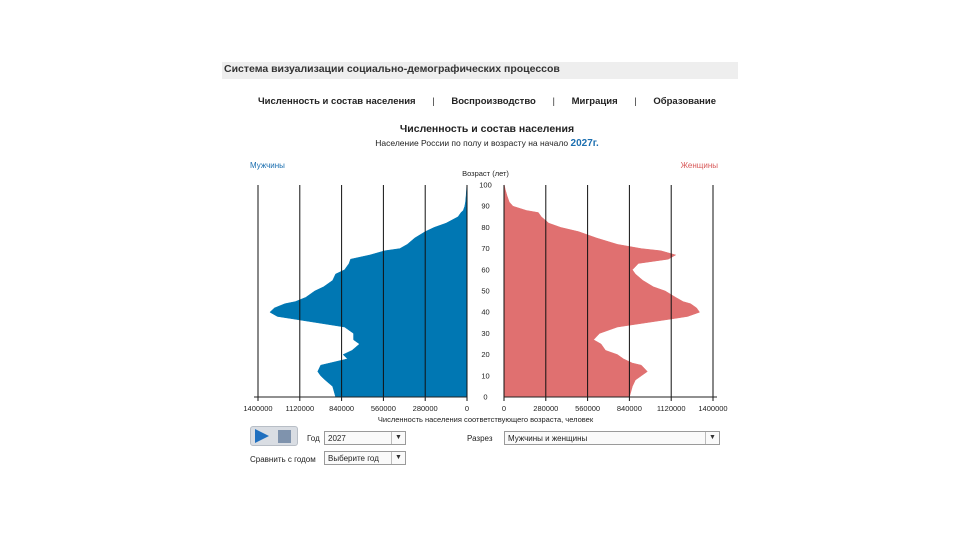  What do you see at coordinates (341, 408) in the screenshot?
I see `x-tick-label-left: 840000` at bounding box center [341, 408].